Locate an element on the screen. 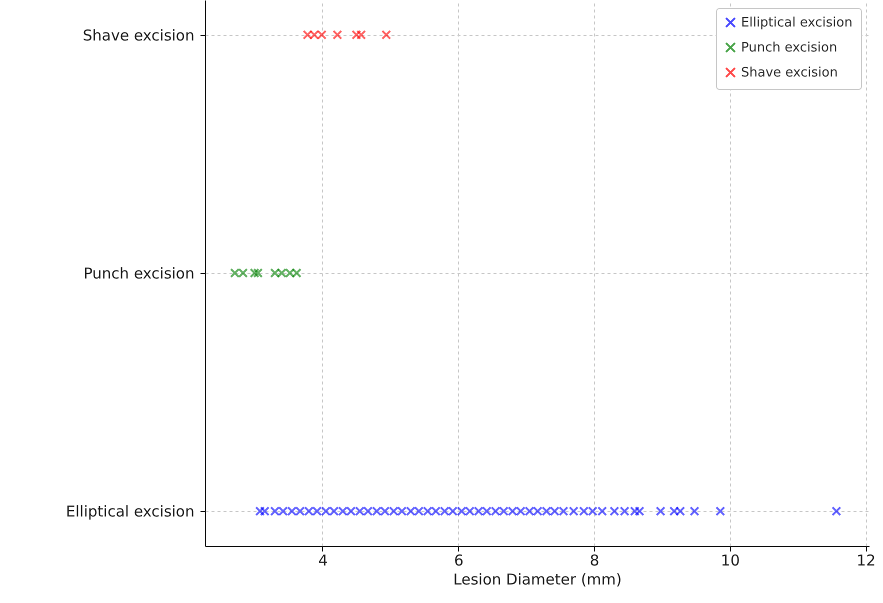 The height and width of the screenshot is (603, 883). x-tick-label: 10 is located at coordinates (730, 561).